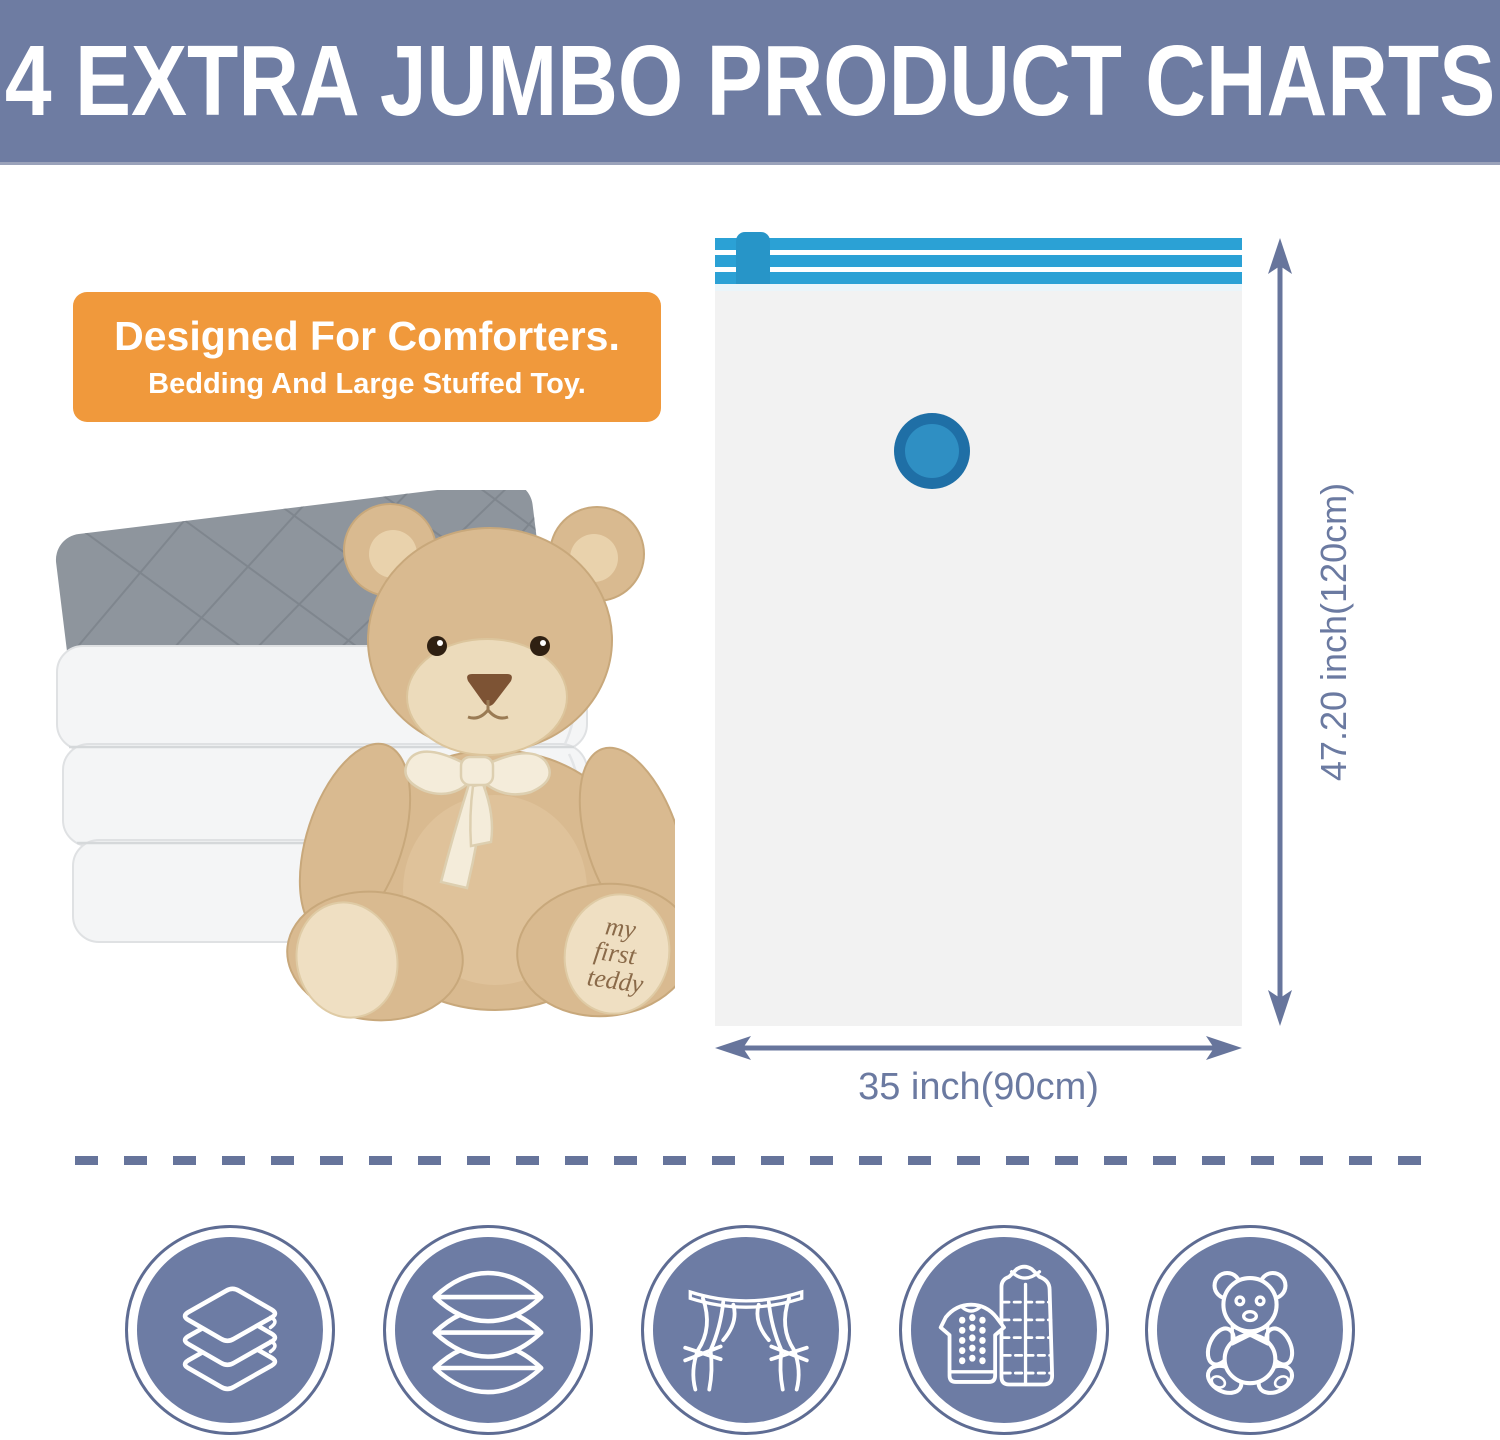  I want to click on height-arrow, so click(1280, 632).